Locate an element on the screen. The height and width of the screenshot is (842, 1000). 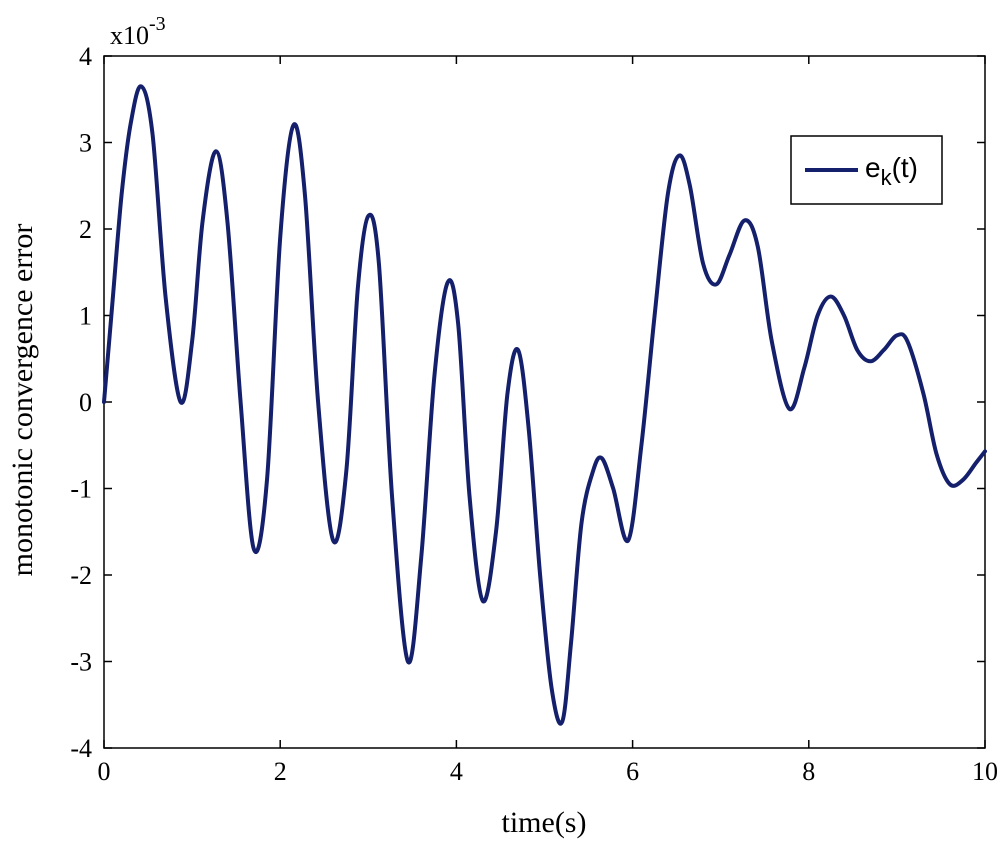
y-tick-labels: 4 3 2 1 0 -1 -2 -3 -4 is located at coordinates (81, 402).